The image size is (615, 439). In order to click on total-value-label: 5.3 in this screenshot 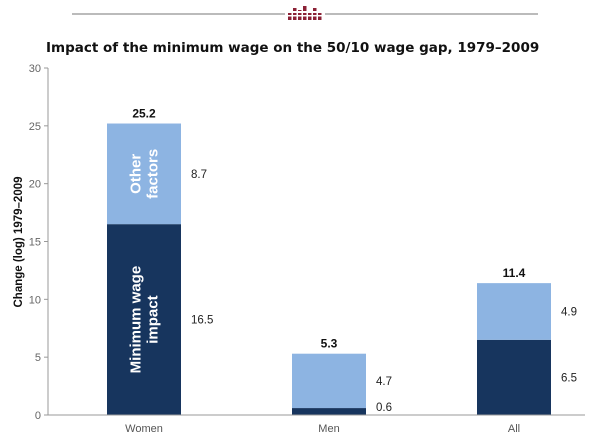, I will do `click(329, 344)`.